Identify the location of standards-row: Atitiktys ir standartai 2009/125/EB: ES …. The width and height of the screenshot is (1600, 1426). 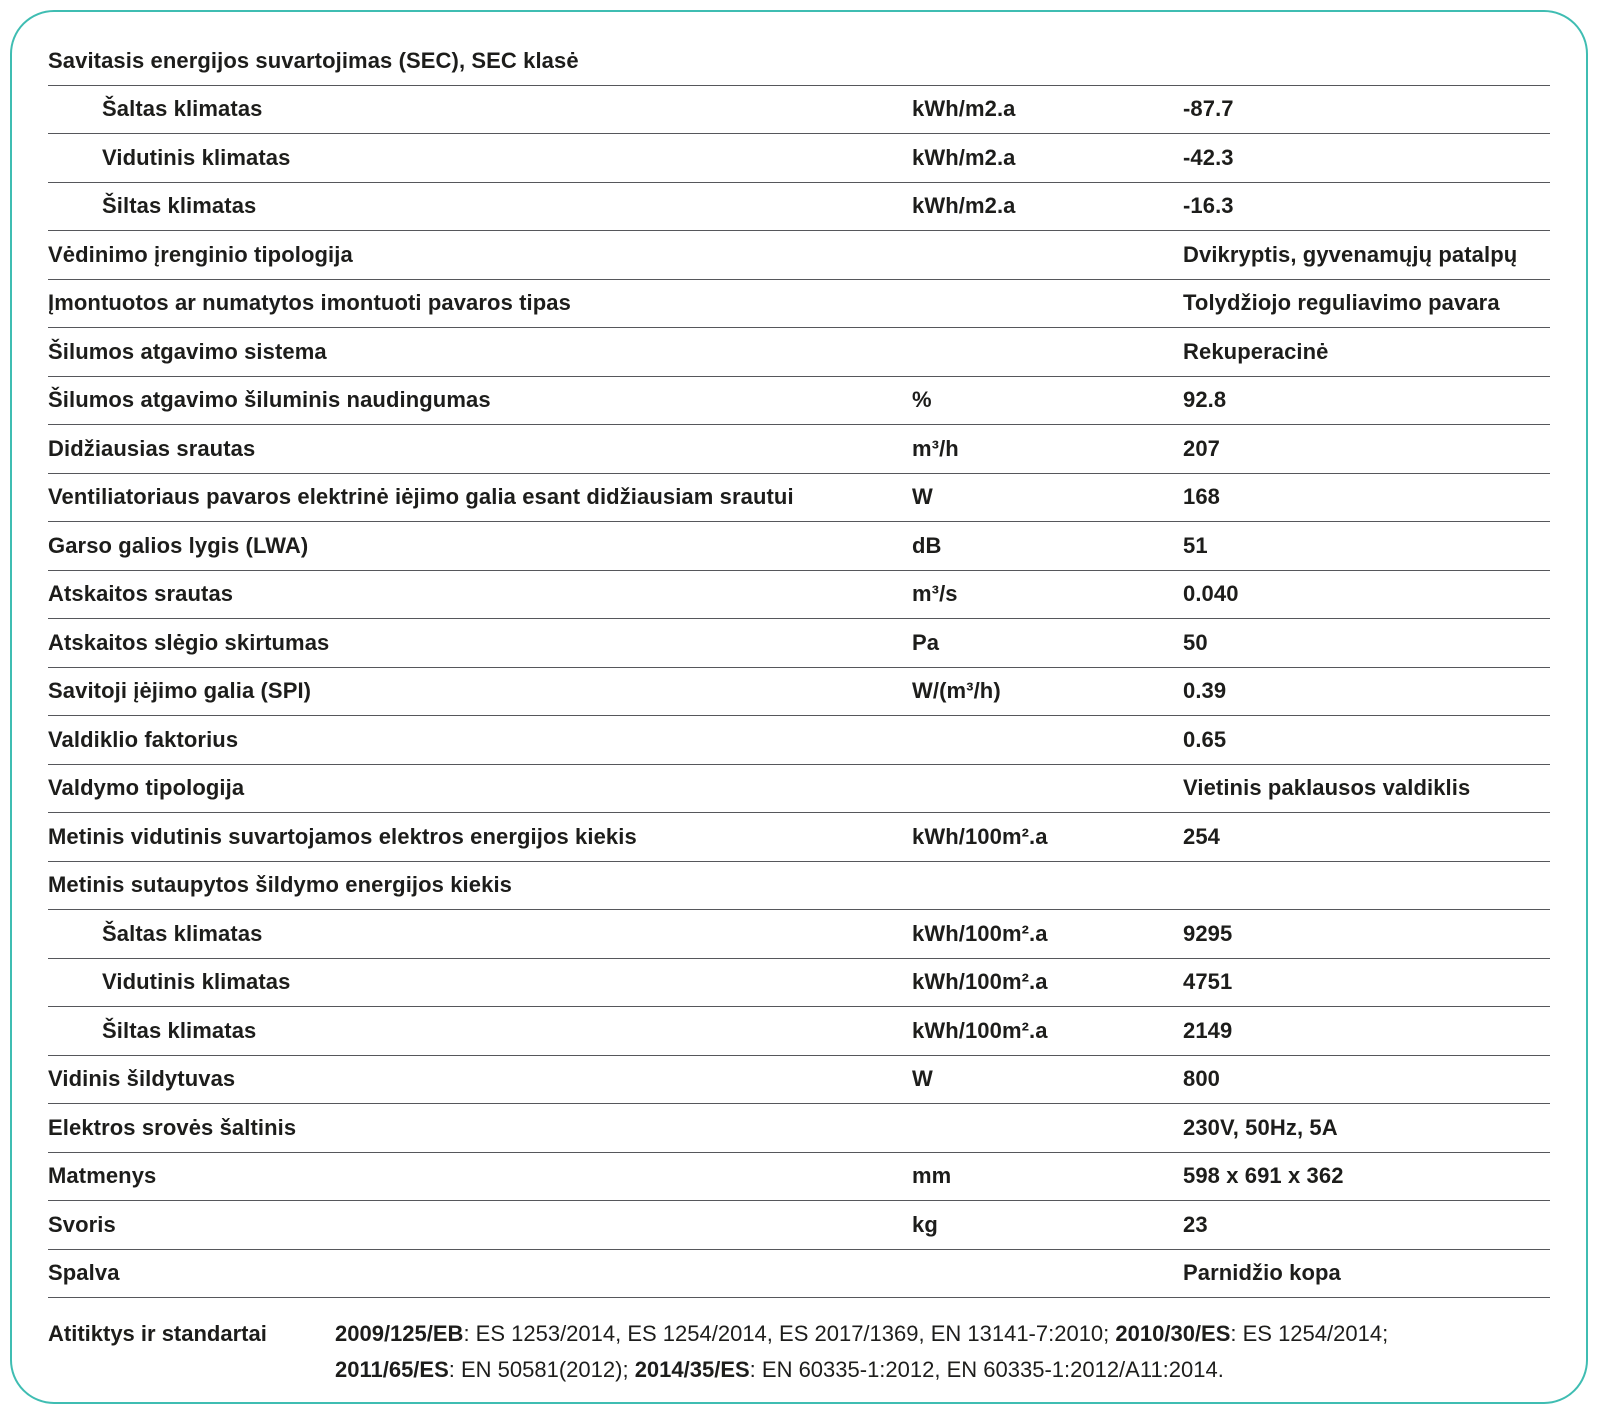
(799, 1343).